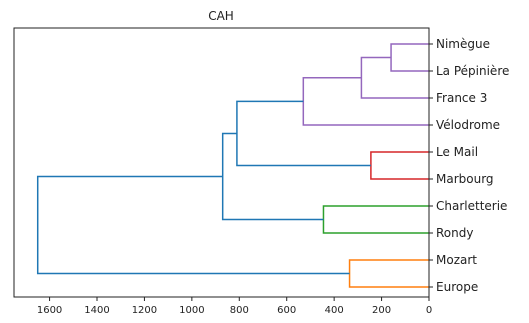  What do you see at coordinates (381, 310) in the screenshot?
I see `x-tick-label: 200` at bounding box center [381, 310].